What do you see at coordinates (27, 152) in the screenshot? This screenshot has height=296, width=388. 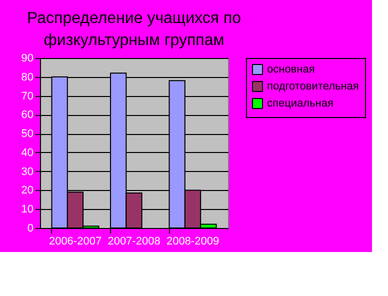 I see `y-tick-label: 40` at bounding box center [27, 152].